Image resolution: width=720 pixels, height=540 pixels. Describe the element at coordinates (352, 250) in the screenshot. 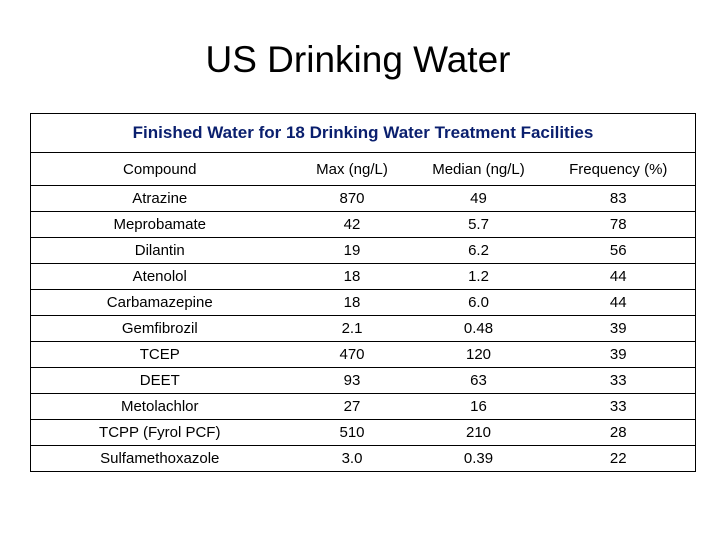

I see `max-cell: 19` at that location.